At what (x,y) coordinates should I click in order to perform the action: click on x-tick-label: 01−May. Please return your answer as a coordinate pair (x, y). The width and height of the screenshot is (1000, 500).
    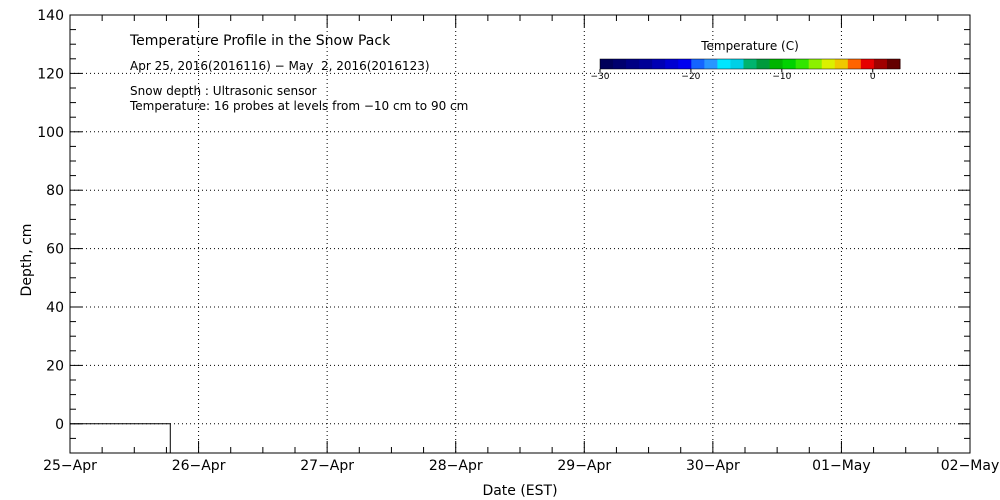
    Looking at the image, I should click on (841, 466).